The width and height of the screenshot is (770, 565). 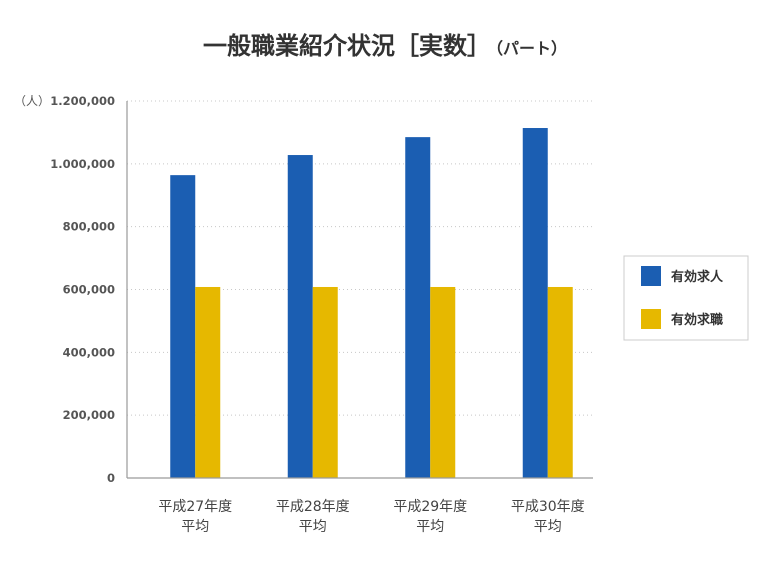 What do you see at coordinates (195, 507) in the screenshot?
I see `x-tick-label: 平成27年度` at bounding box center [195, 507].